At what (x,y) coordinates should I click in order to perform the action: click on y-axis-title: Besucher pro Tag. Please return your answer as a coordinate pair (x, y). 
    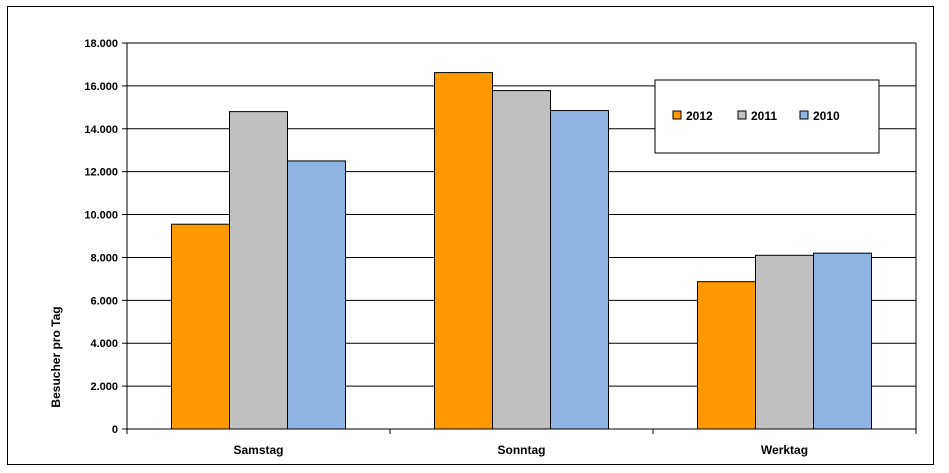
    Looking at the image, I should click on (56, 356).